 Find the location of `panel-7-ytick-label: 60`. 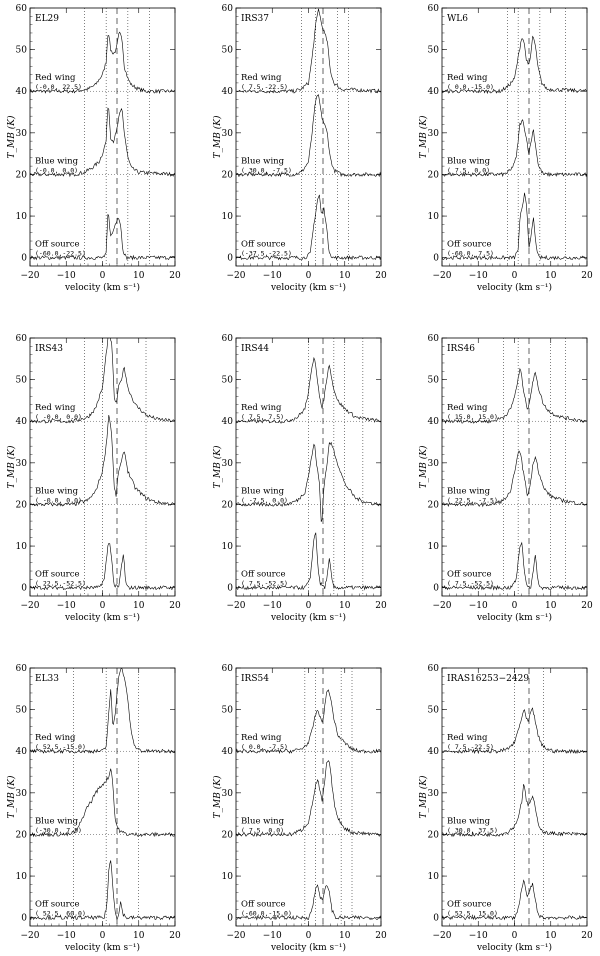

panel-7-ytick-label: 60 is located at coordinates (22, 669).